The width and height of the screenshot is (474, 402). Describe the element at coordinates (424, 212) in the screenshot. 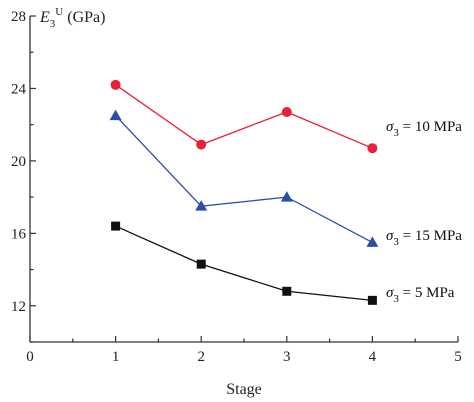

I see `series-labels: σ3 = 10 MPa σ3 = 15 MPa σ3 = 5 MPa` at that location.